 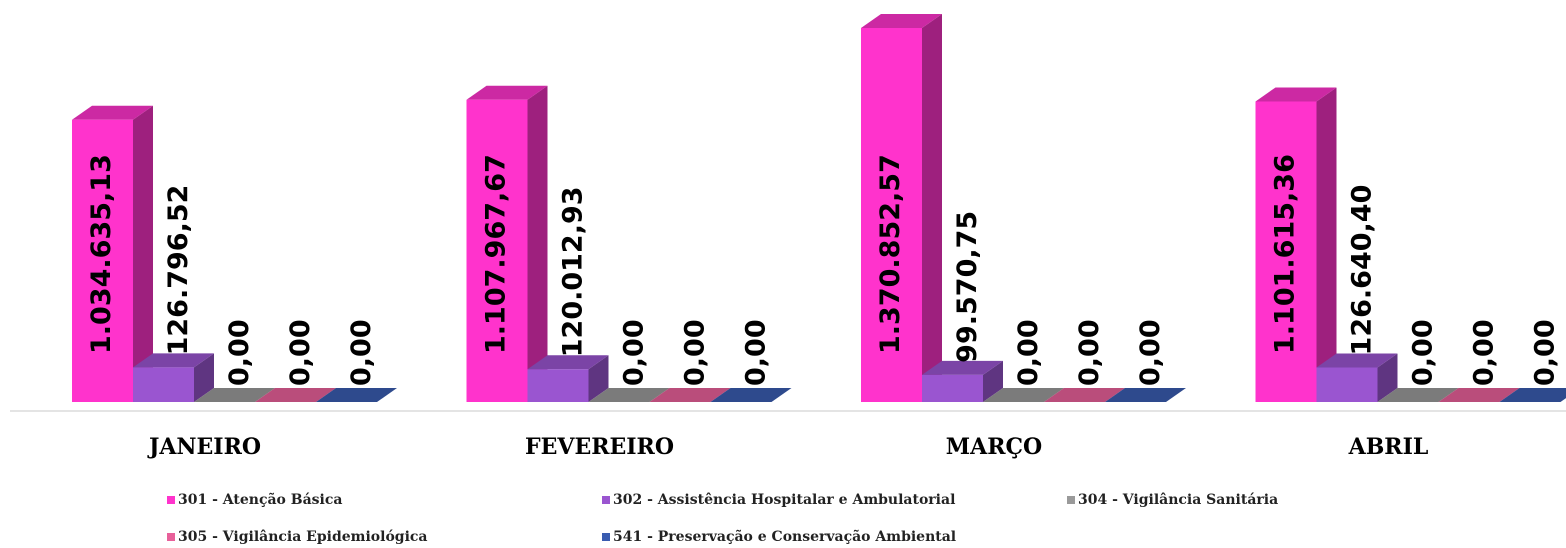 What do you see at coordinates (1388, 447) in the screenshot?
I see `x-tick-label: ABRIL` at bounding box center [1388, 447].